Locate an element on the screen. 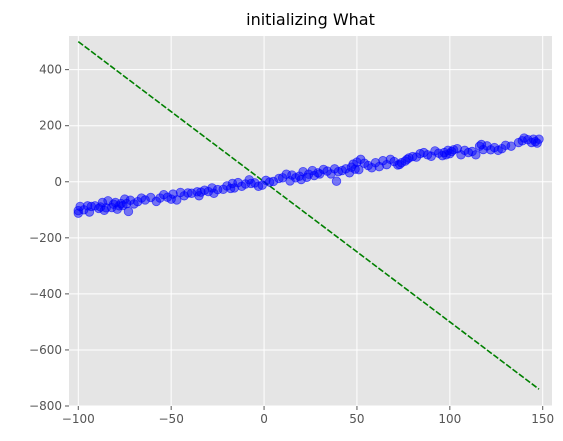 The width and height of the screenshot is (563, 441). y-tick-label: 400 is located at coordinates (50, 70).